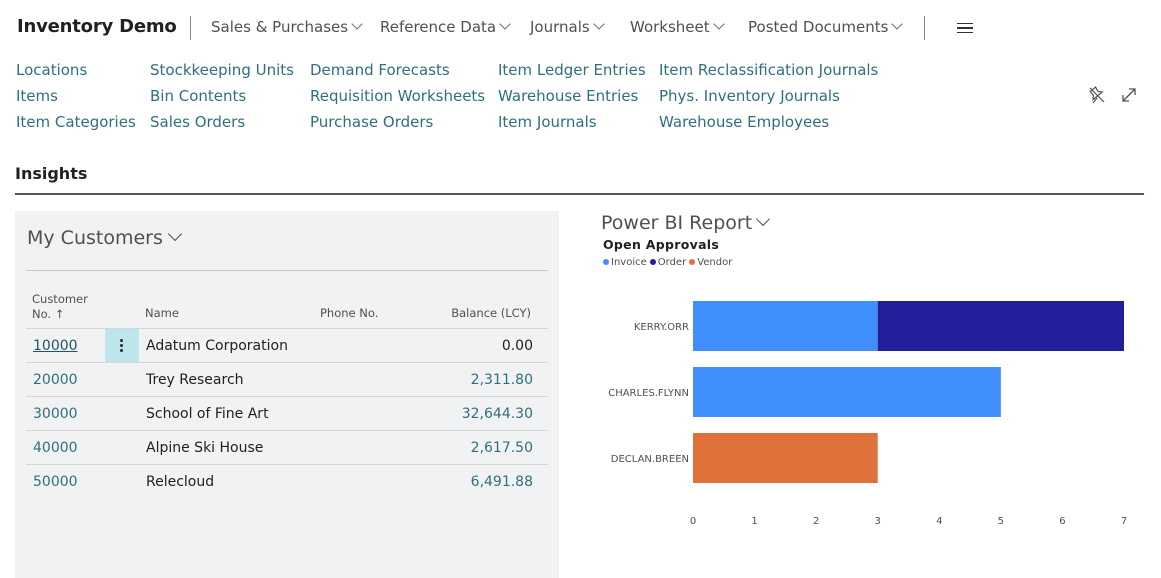 The height and width of the screenshot is (578, 1161). Describe the element at coordinates (122, 345) in the screenshot. I see `row-actions-button` at that location.